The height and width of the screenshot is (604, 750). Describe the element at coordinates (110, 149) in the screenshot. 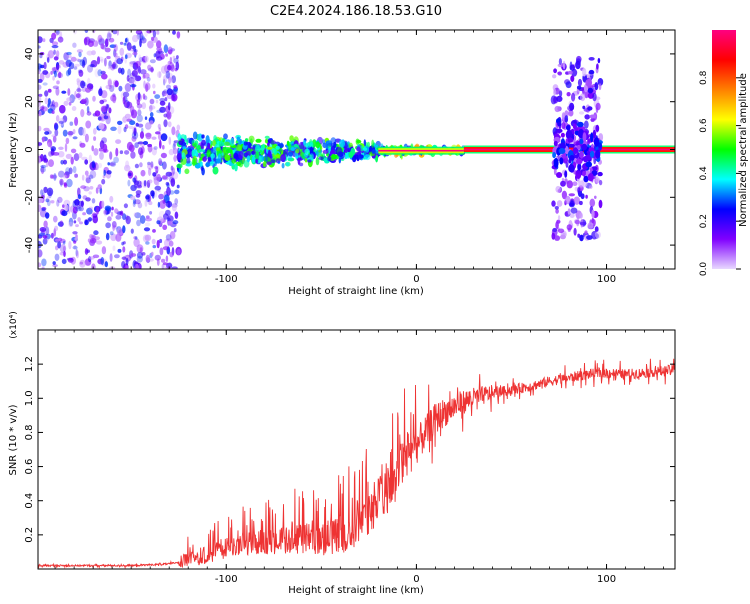

I see `spectrogram-region` at that location.